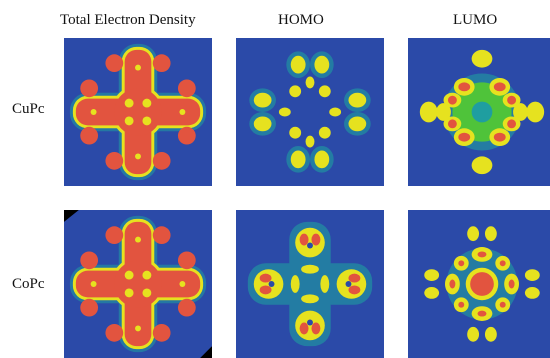  I want to click on column-title-total-density: Total Electron Density, so click(128, 20).